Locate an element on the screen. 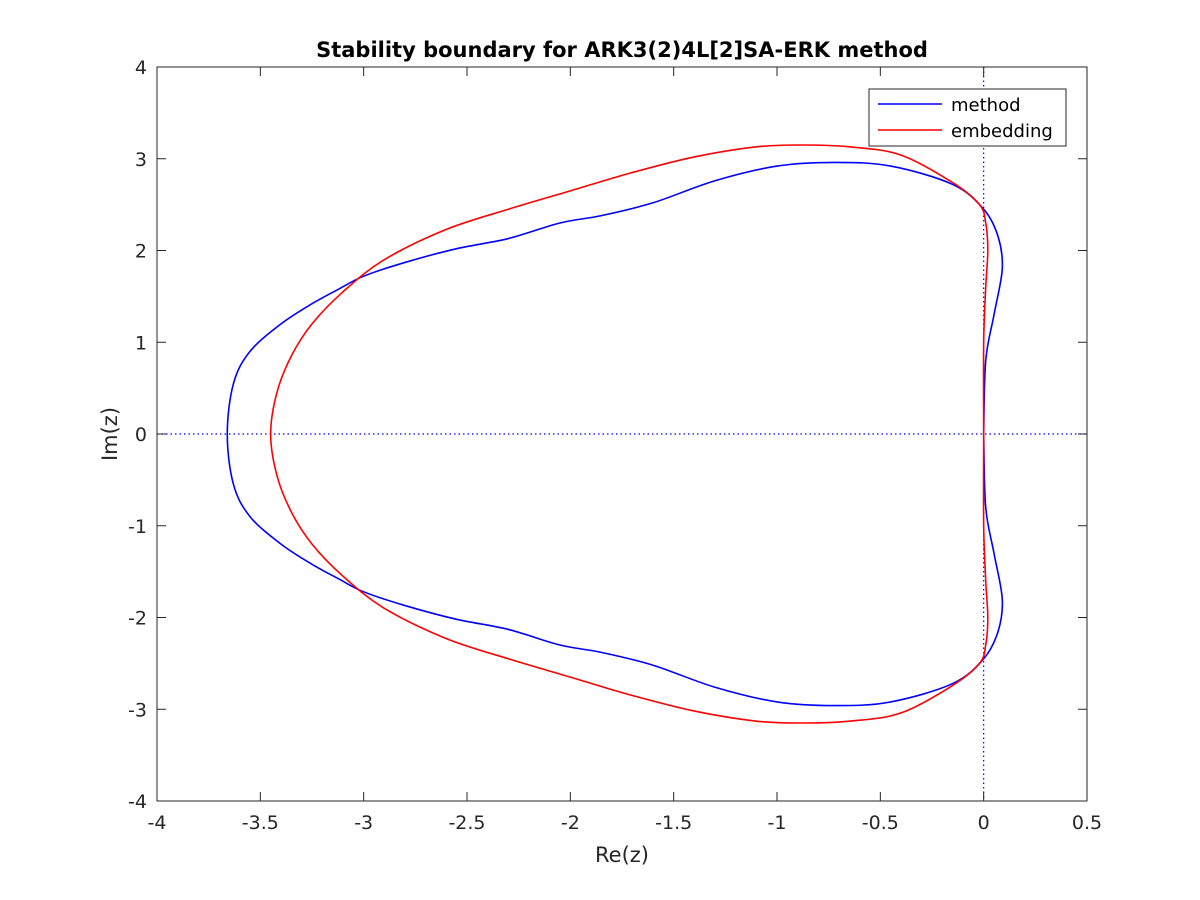  y-axis-label: Im(z) is located at coordinates (110, 434).